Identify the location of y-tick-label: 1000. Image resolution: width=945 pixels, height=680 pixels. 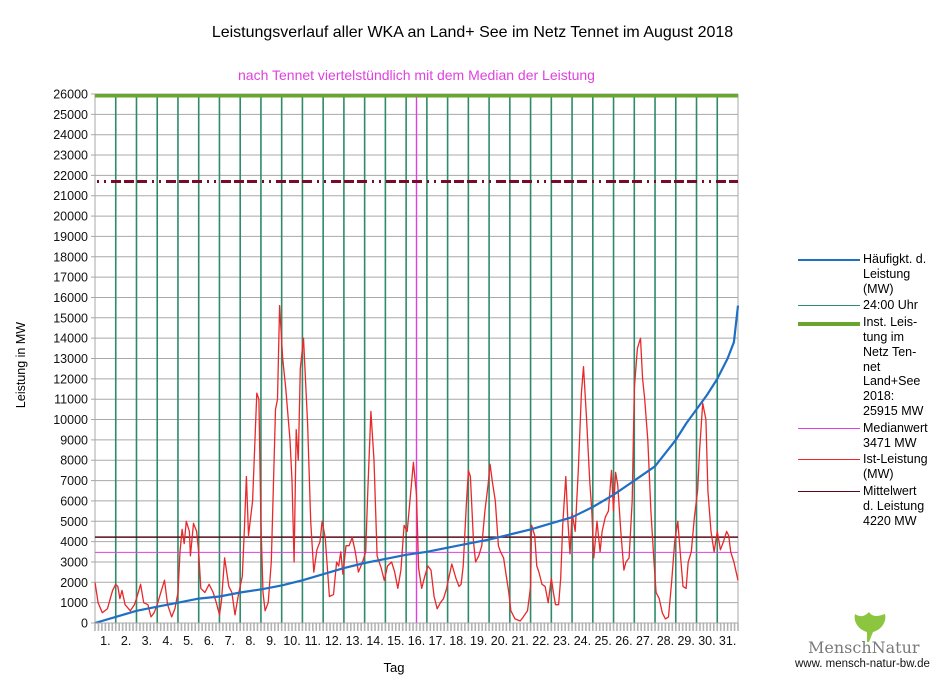
(74, 603).